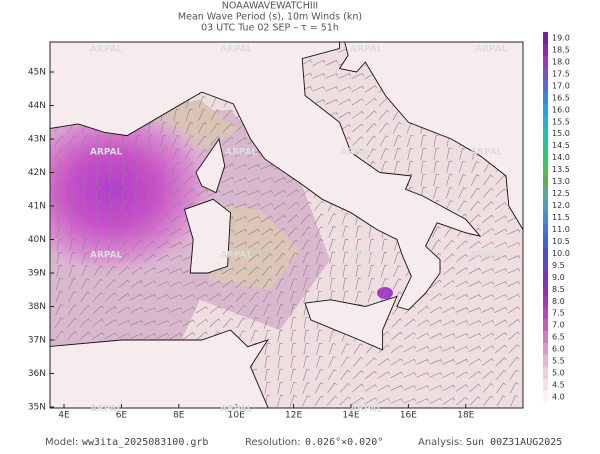 The height and width of the screenshot is (454, 600). What do you see at coordinates (561, 109) in the screenshot?
I see `colorbar-label: 16.0` at bounding box center [561, 109].